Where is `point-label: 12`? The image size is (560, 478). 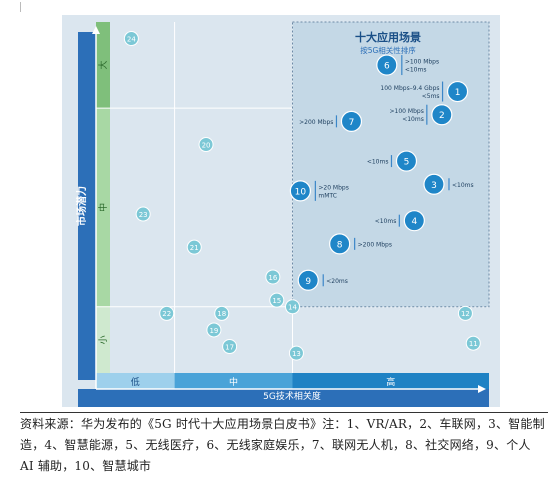
point-label: 12 is located at coordinates (465, 314).